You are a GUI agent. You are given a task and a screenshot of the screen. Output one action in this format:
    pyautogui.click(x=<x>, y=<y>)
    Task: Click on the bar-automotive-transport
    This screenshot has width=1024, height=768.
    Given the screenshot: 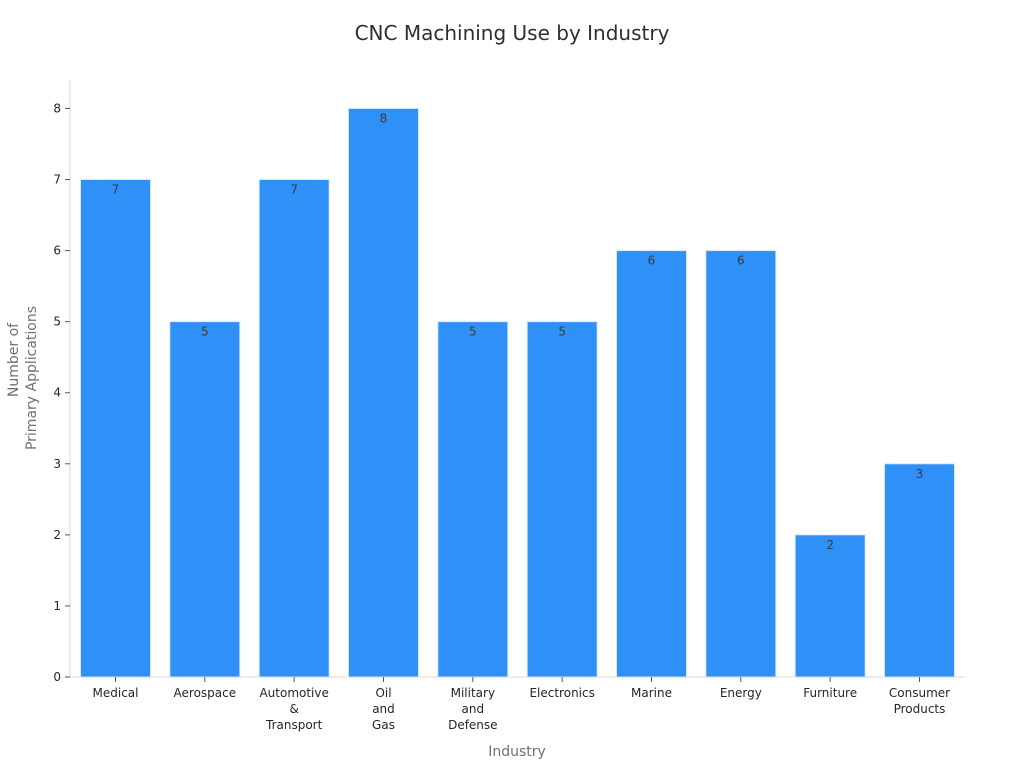 What is the action you would take?
    pyautogui.click(x=294, y=428)
    